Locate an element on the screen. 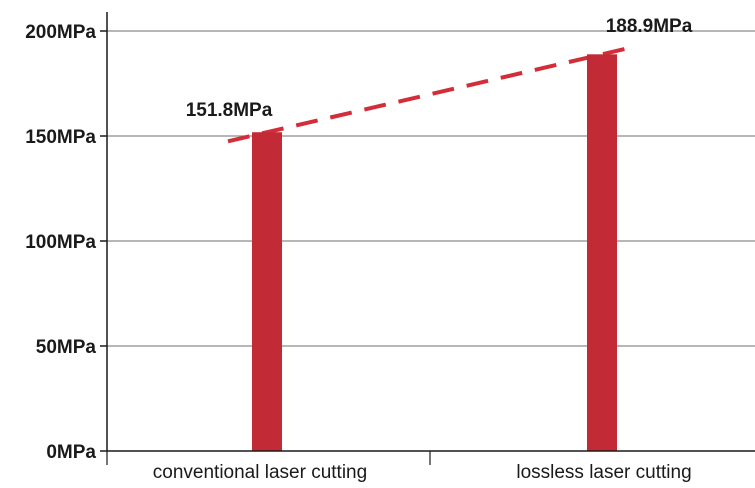 The width and height of the screenshot is (755, 488). x-category-label: conventional laser cutting is located at coordinates (260, 472).